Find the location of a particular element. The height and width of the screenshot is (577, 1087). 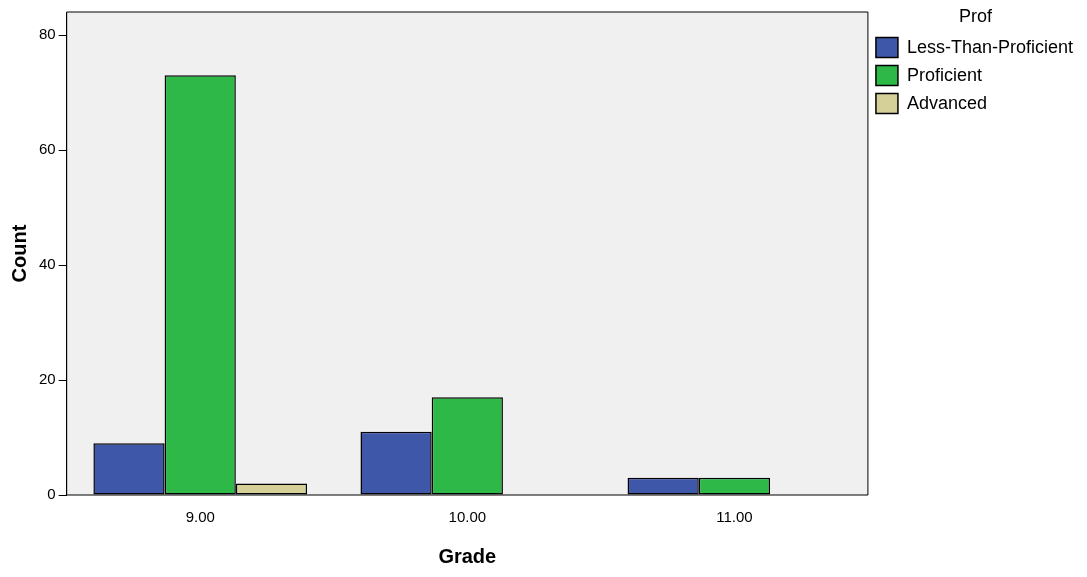

y-axis-title: Count is located at coordinates (18, 253).